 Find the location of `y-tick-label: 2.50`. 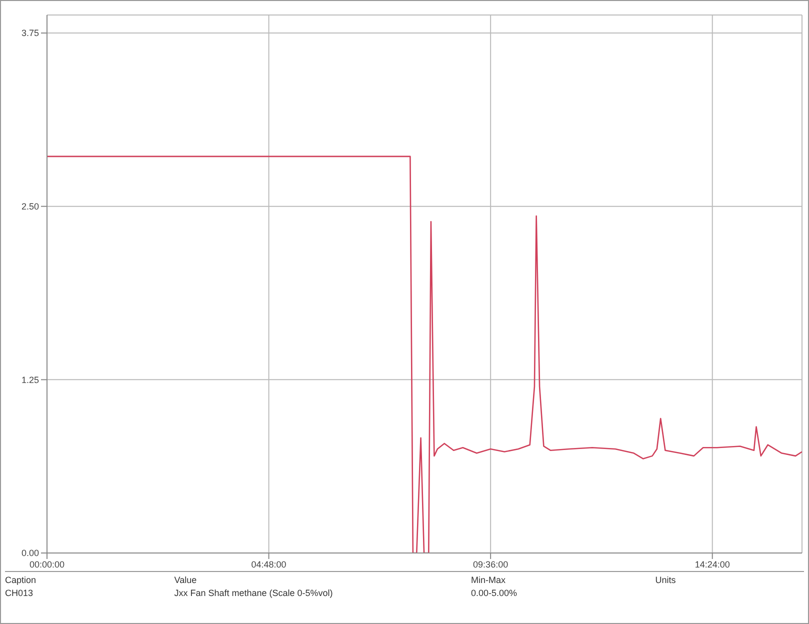

y-tick-label: 2.50 is located at coordinates (30, 207).